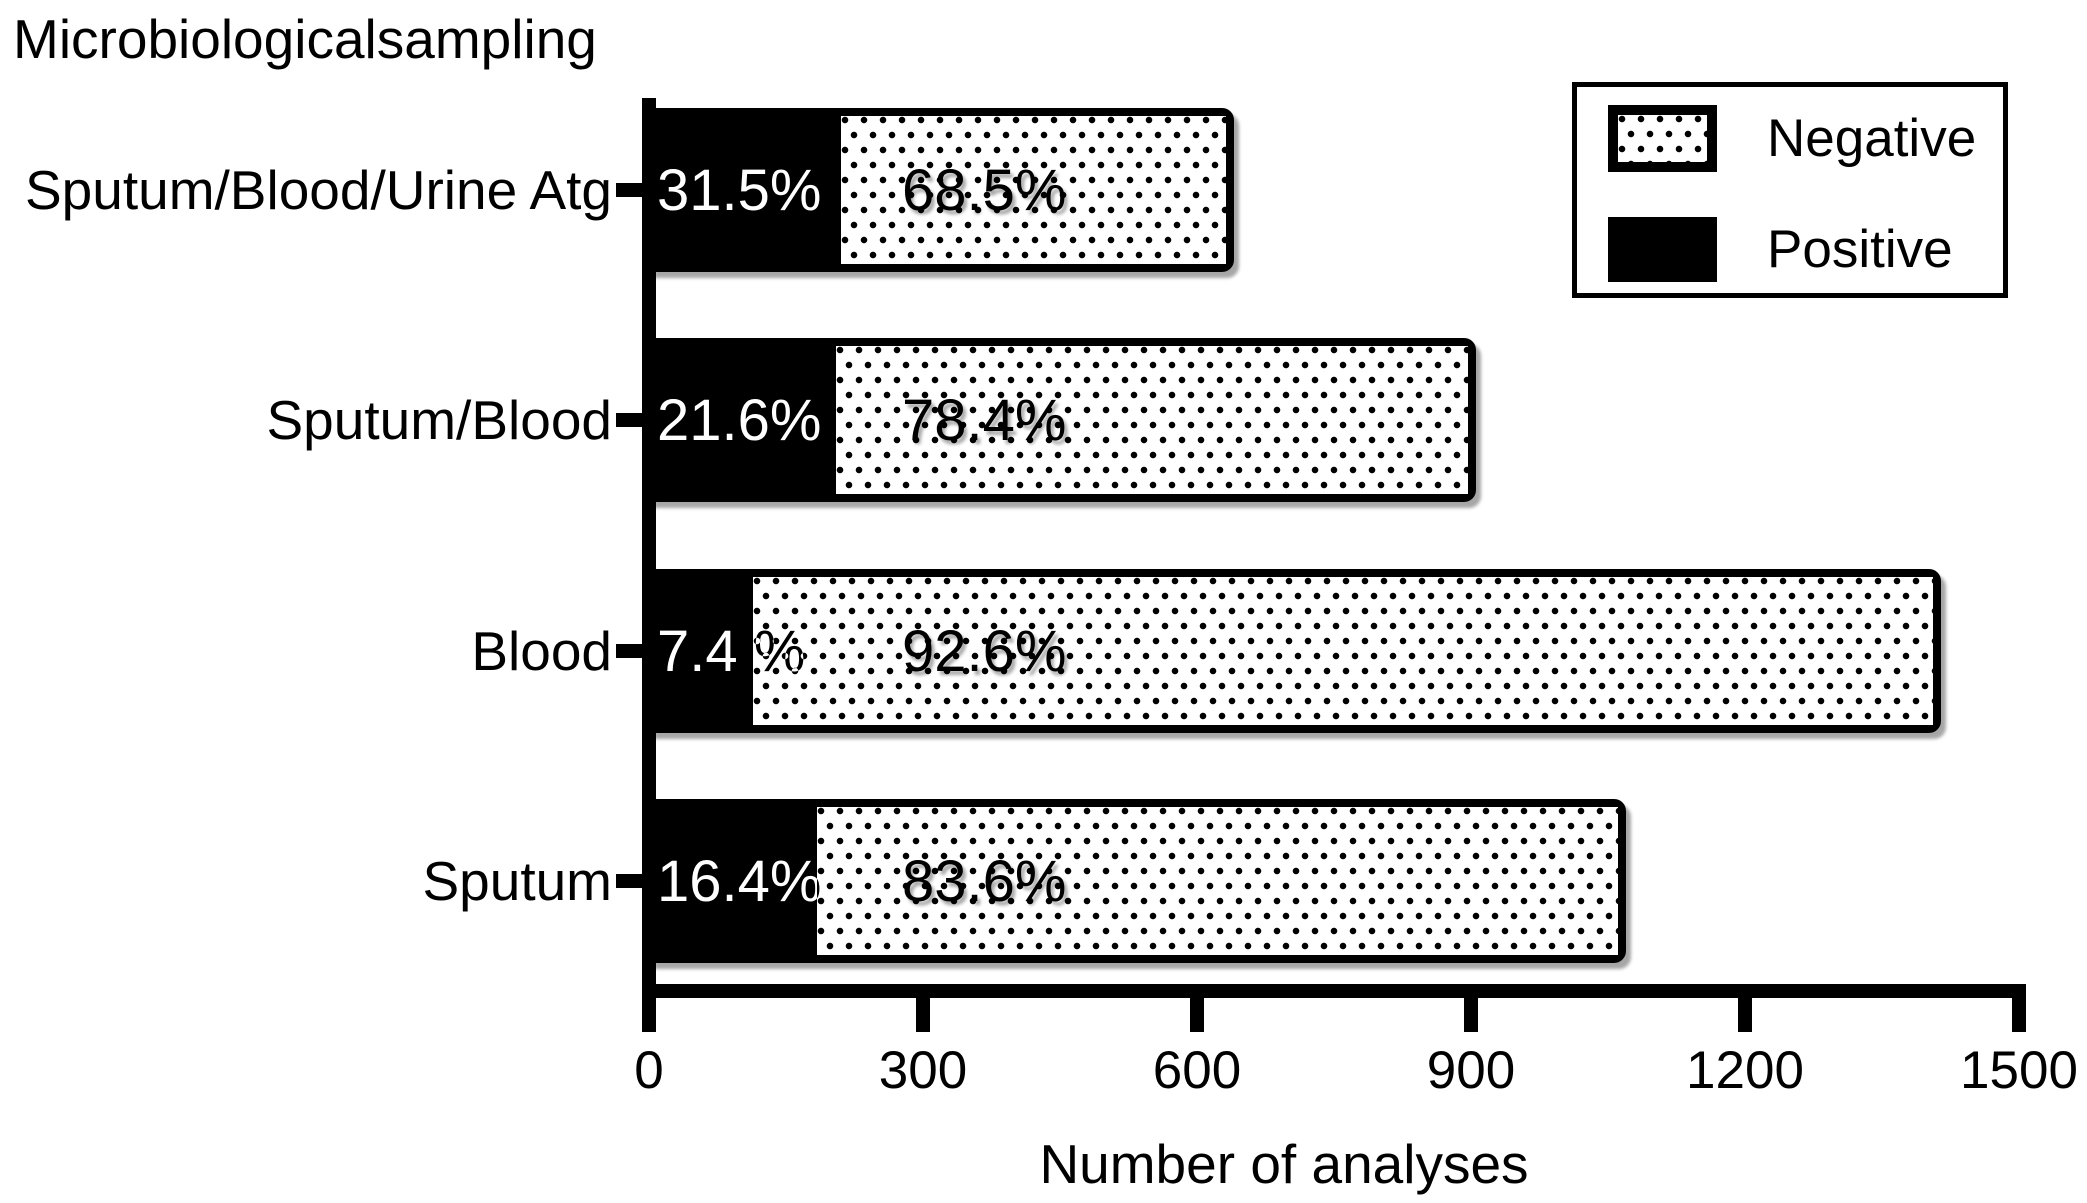  Describe the element at coordinates (1860, 249) in the screenshot. I see `legend-label-positive: Positive` at that location.